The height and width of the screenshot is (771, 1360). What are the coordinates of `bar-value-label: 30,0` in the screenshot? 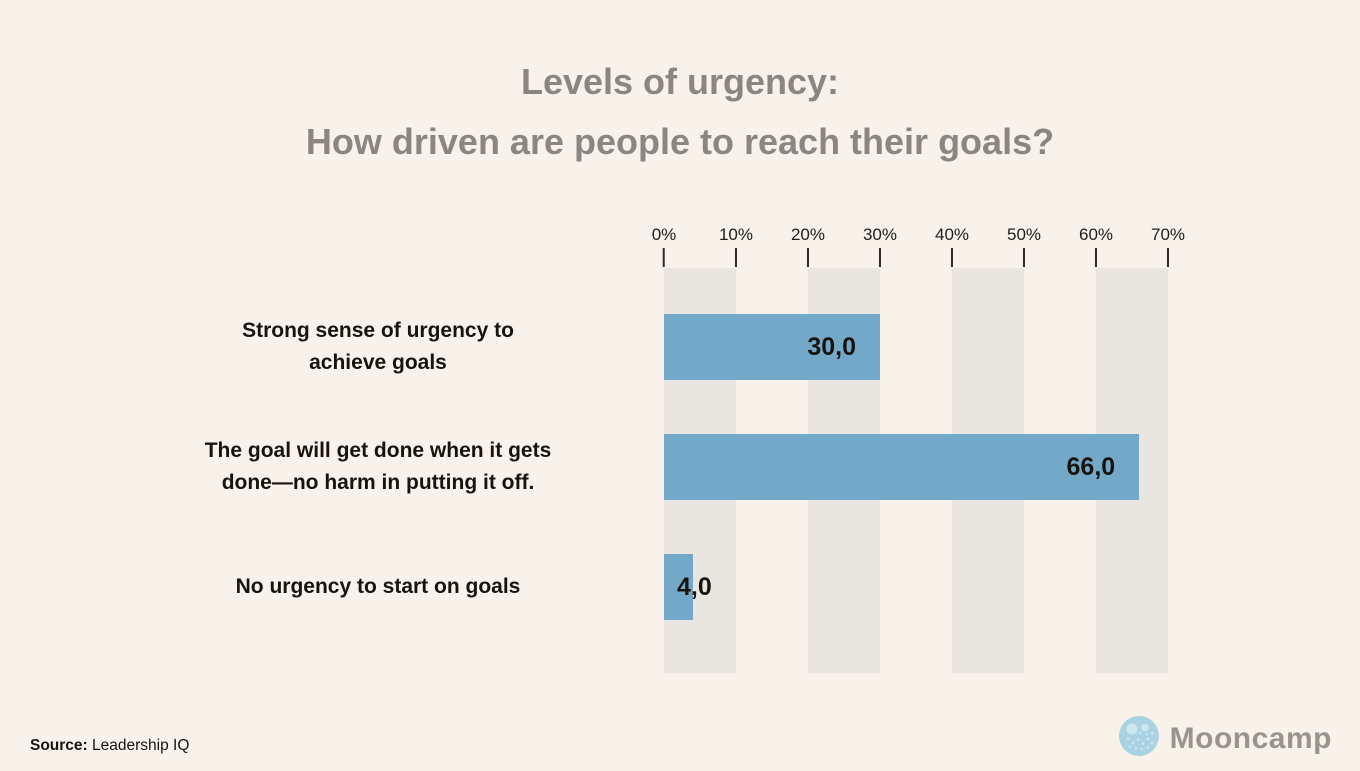 It's located at (831, 346).